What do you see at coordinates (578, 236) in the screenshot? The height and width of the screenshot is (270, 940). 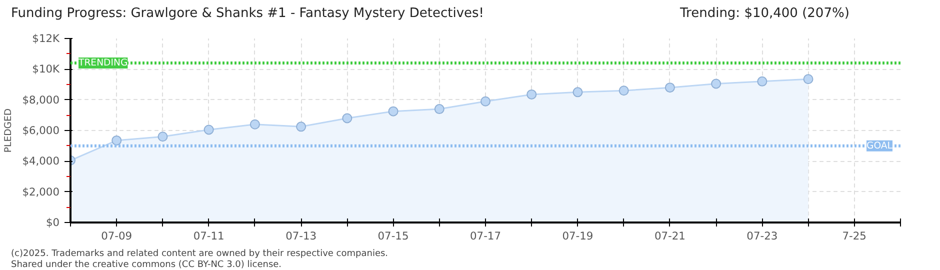 I see `x-tick-label: 07-19` at bounding box center [578, 236].